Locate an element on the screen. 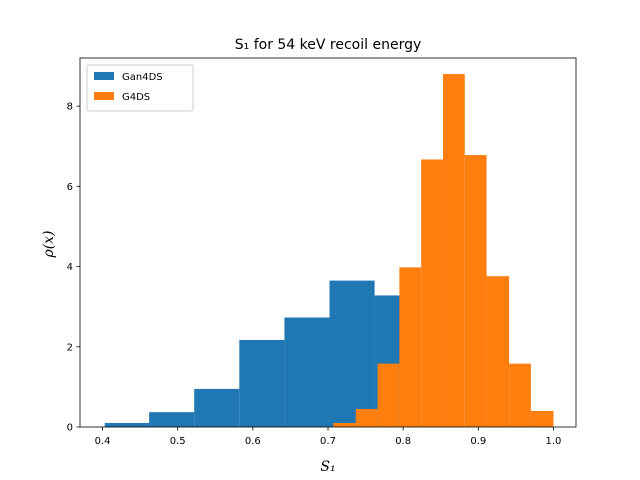 The image size is (640, 480). x-tick-label: 0.5 is located at coordinates (178, 441).